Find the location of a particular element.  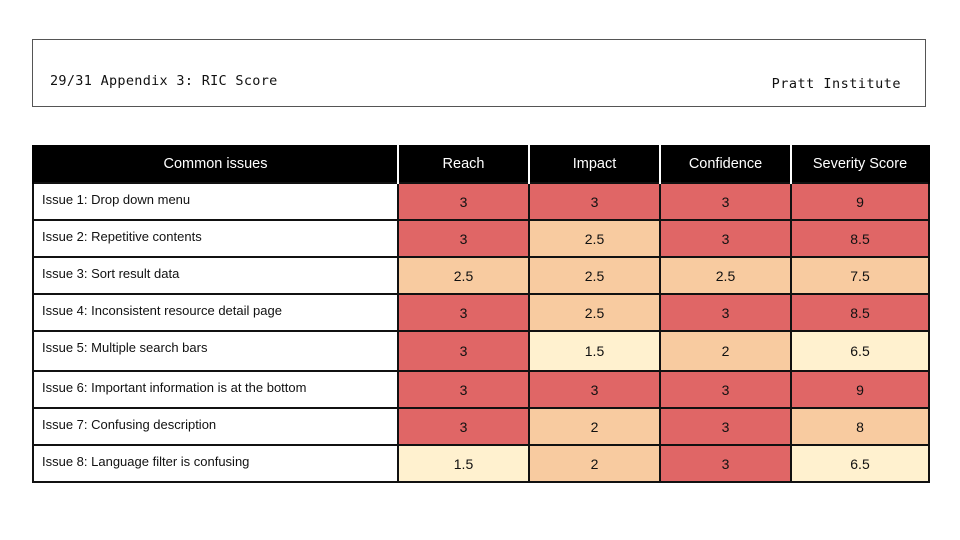

table-row: Issue 1: Drop down menu 3 3 3 9 is located at coordinates (481, 201).